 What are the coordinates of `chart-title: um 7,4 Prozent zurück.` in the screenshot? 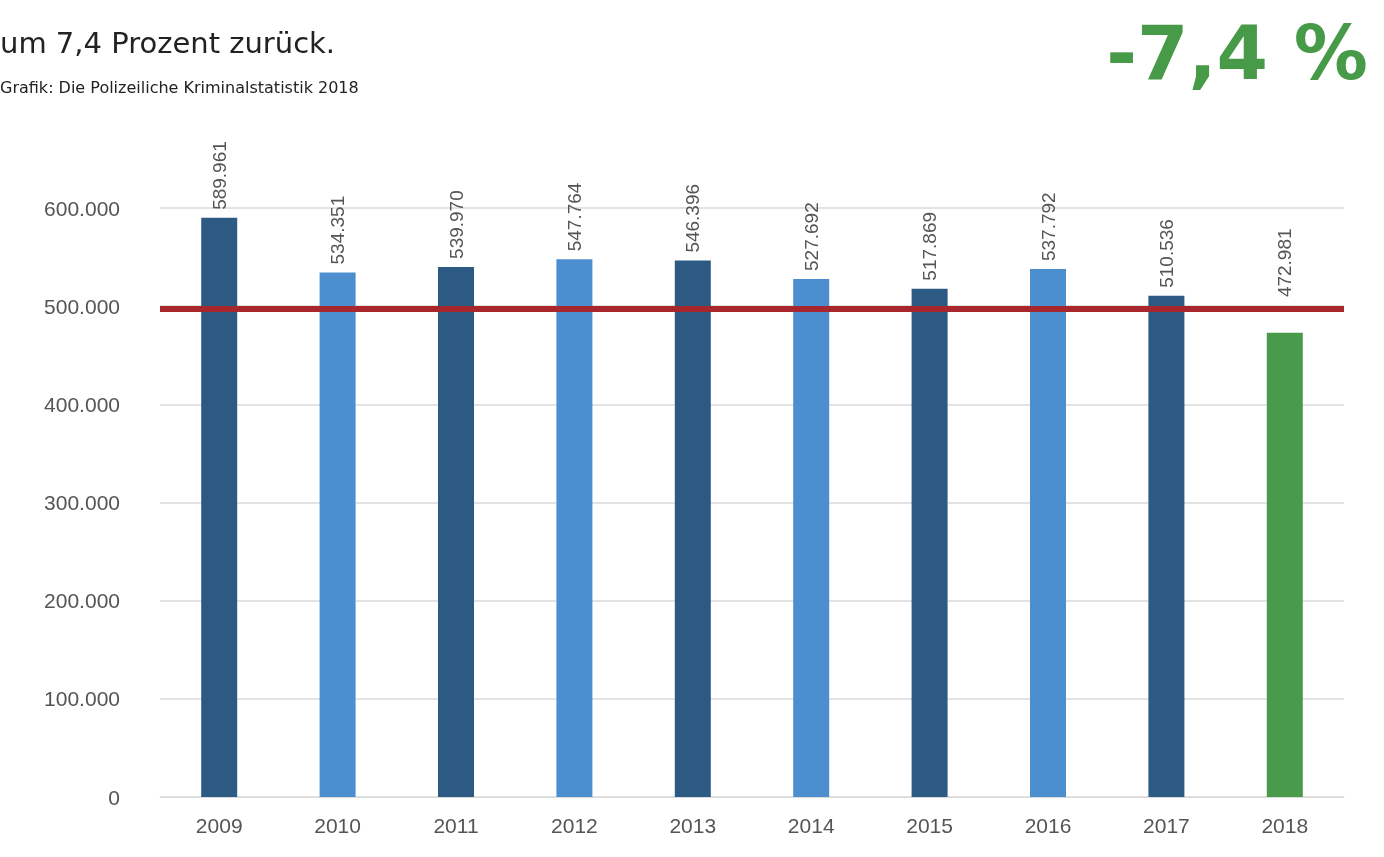 It's located at (168, 43).